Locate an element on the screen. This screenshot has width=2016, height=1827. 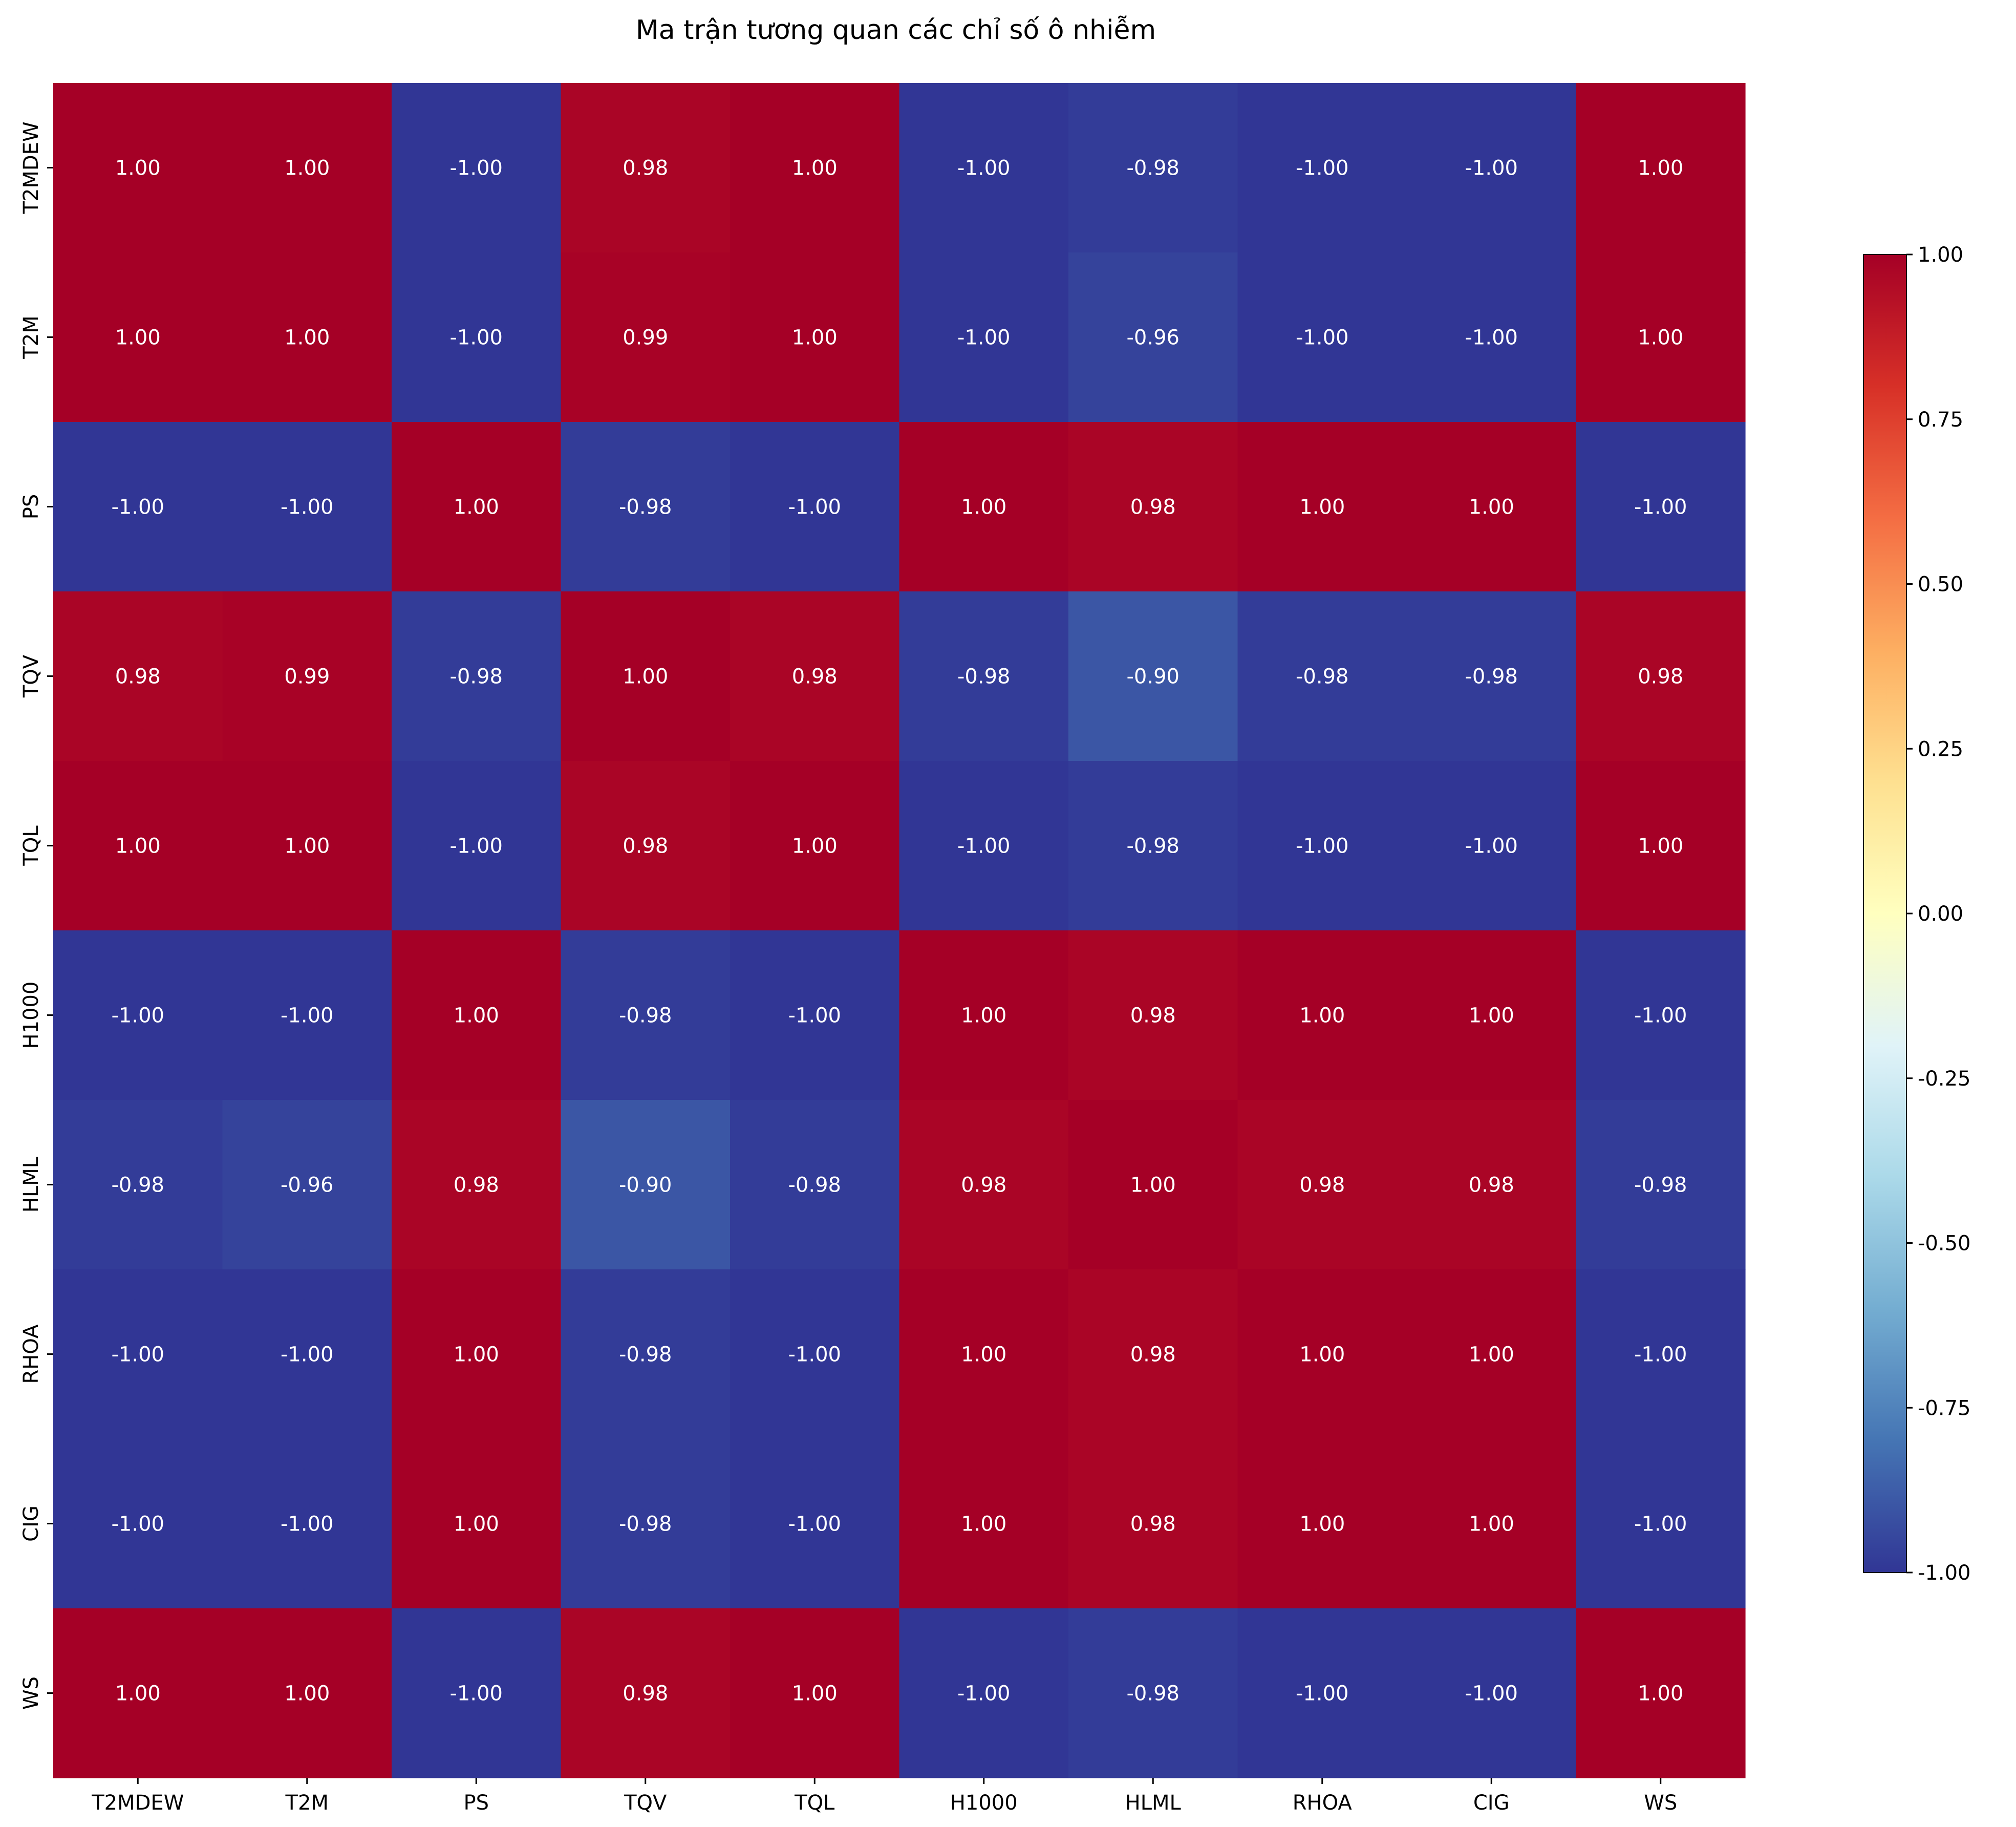
x-axis: T2MDEW T2M PS TQV TQL H1000 HLML RHOA CIG WS is located at coordinates (884, 1796).